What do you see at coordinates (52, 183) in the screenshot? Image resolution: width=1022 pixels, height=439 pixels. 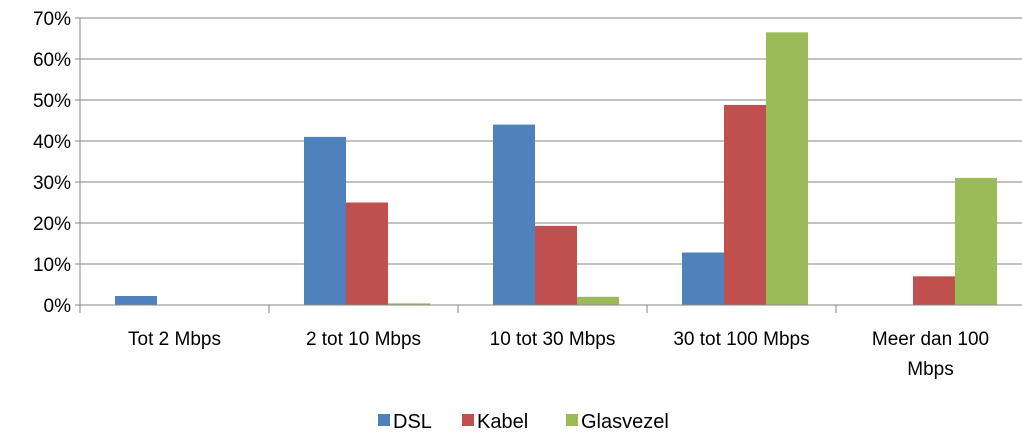 I see `y-tick-label: 30%` at bounding box center [52, 183].